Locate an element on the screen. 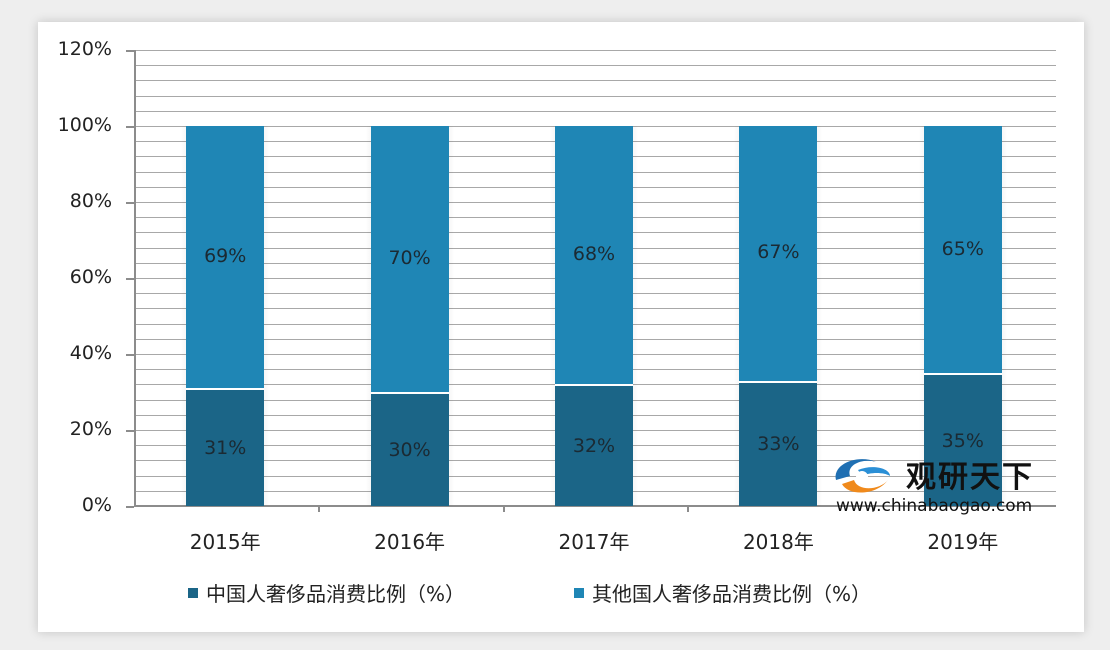  y-tick-label: 100% is located at coordinates (84, 125).